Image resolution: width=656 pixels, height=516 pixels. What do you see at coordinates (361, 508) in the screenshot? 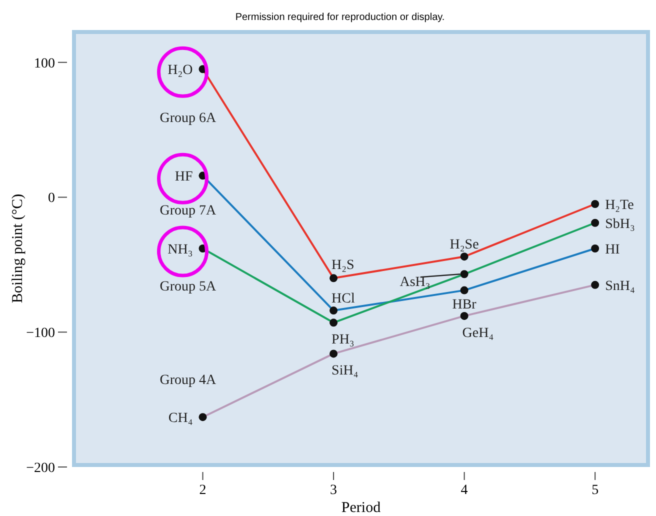
I see `x-axis-title: Period` at bounding box center [361, 508].